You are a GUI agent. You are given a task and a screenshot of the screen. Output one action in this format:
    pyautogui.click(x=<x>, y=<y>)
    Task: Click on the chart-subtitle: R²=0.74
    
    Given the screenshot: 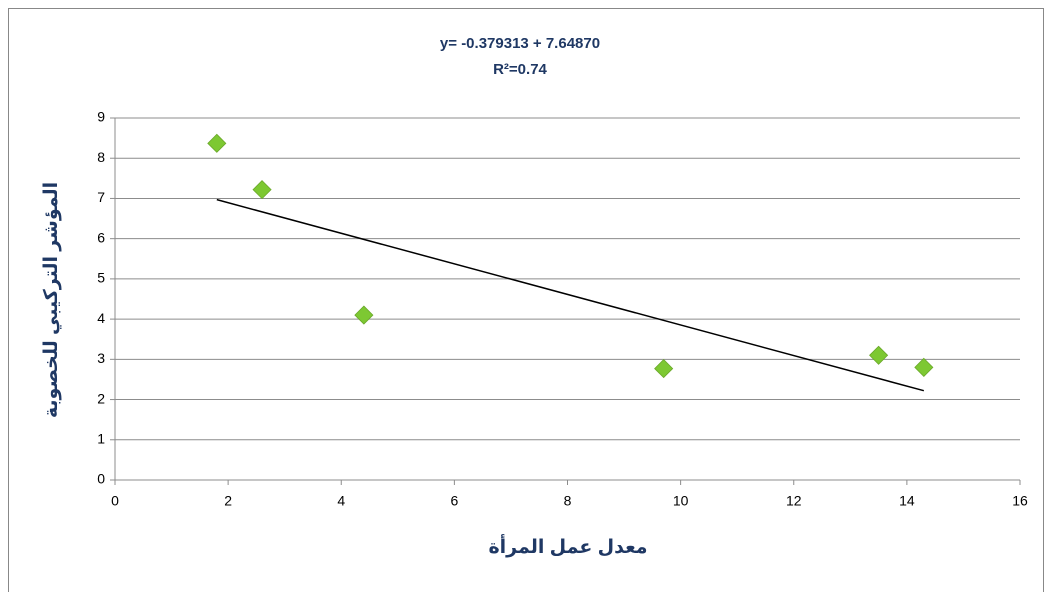 What is the action you would take?
    pyautogui.click(x=520, y=69)
    